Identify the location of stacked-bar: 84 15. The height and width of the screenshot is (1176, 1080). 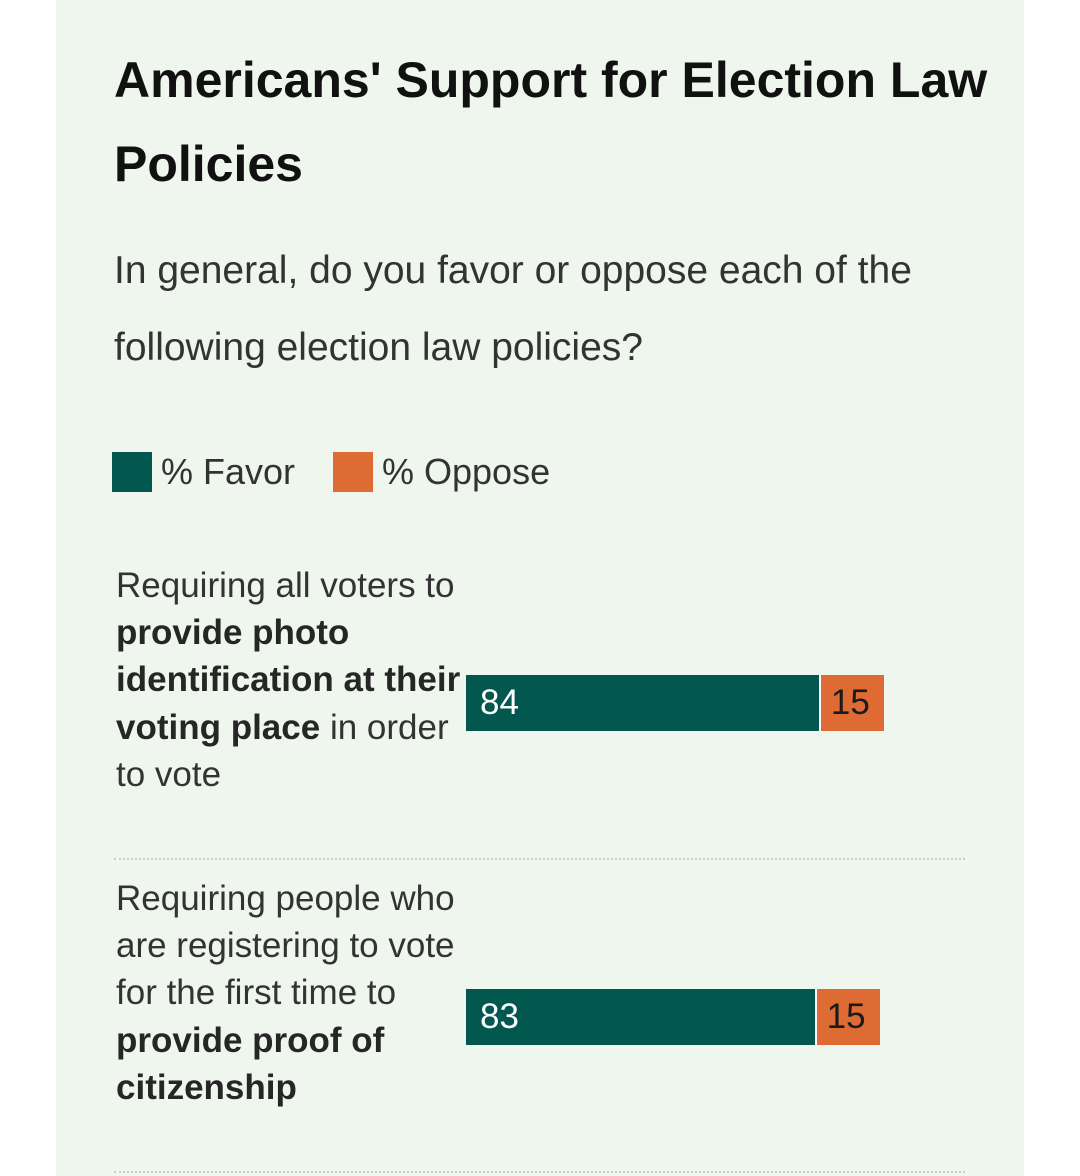
(675, 703).